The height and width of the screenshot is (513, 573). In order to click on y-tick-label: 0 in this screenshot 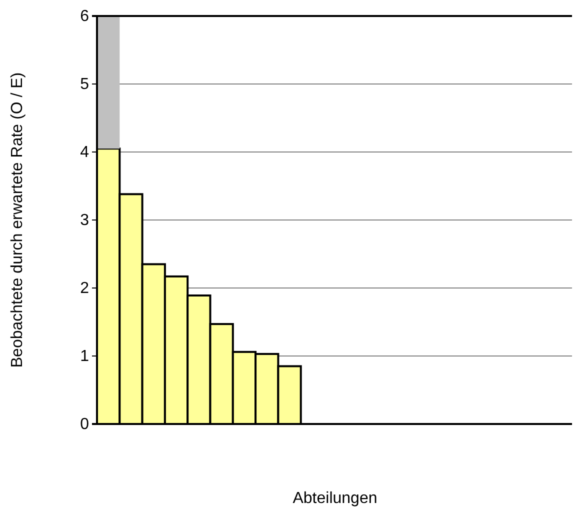, I will do `click(85, 425)`.